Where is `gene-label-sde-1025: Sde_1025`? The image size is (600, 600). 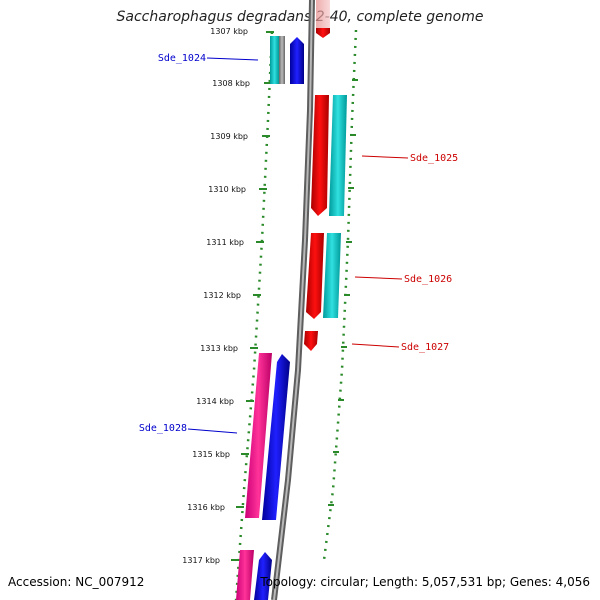 gene-label-sde-1025: Sde_1025 is located at coordinates (434, 158).